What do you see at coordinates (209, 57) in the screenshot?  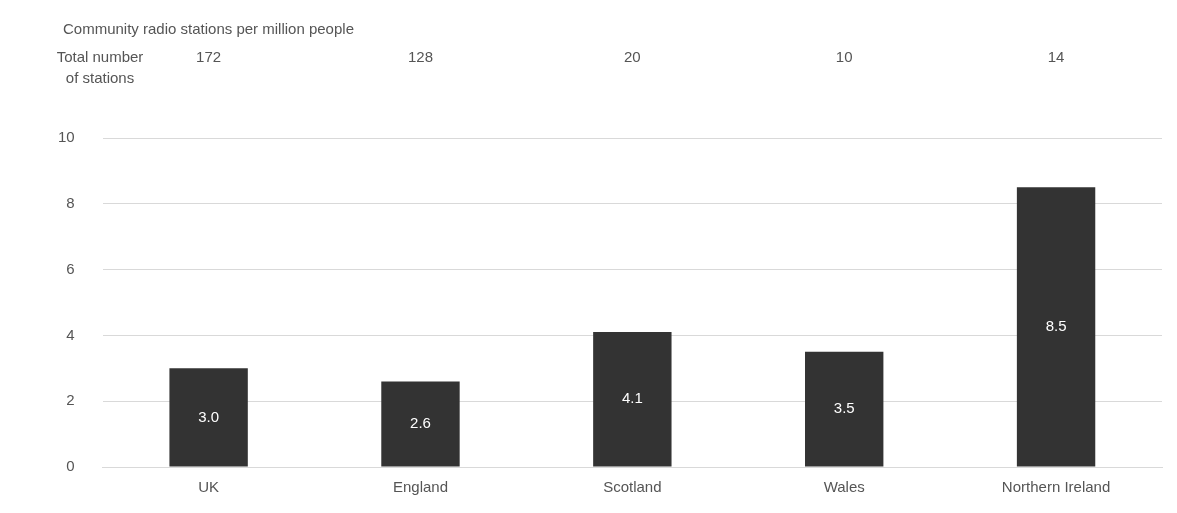 I see `text: 172` at bounding box center [209, 57].